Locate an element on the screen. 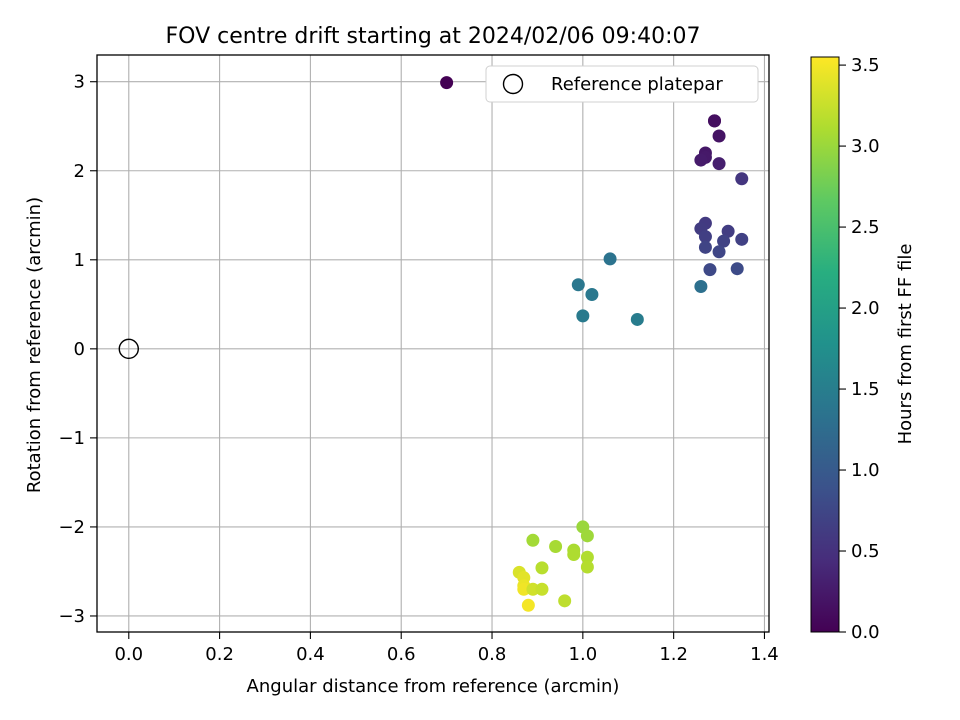  x-axis: 0.0 0.2 0.4 0.6 0.8 1.0 1.2 1.4 is located at coordinates (446, 648).